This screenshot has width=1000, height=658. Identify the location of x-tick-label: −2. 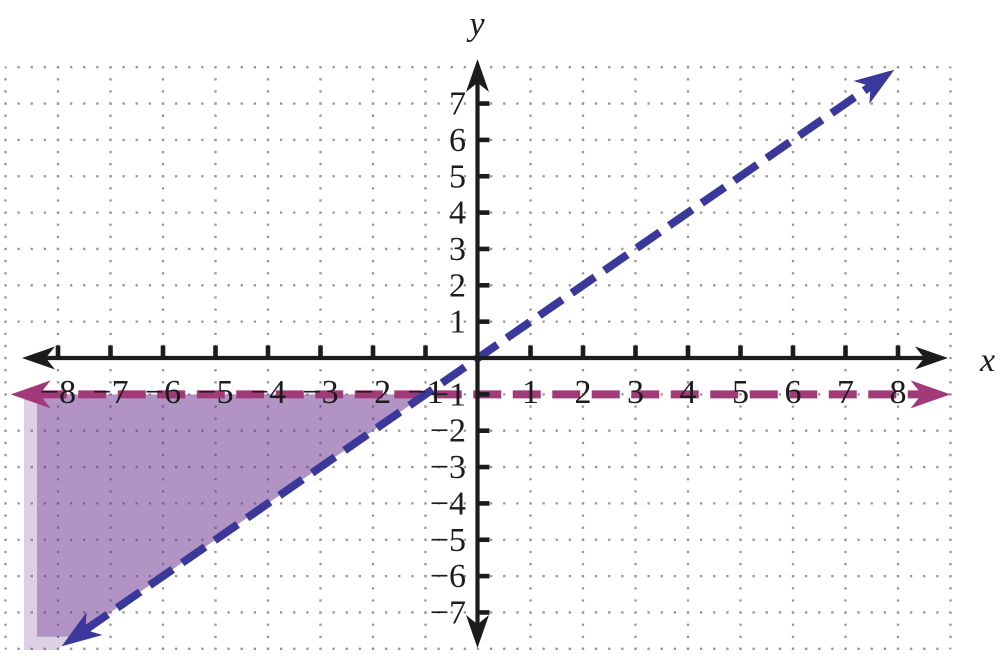
(373, 392).